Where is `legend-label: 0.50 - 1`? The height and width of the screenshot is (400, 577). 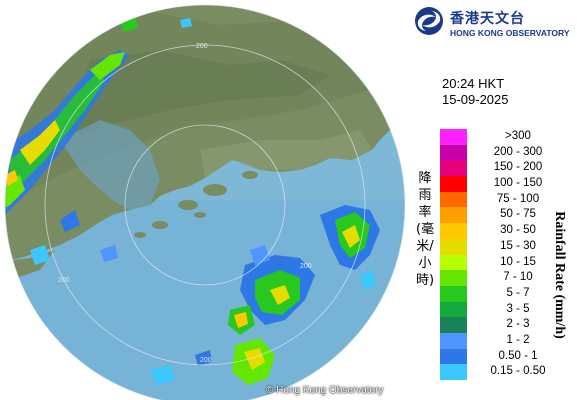 legend-label: 0.50 - 1 is located at coordinates (508, 357).